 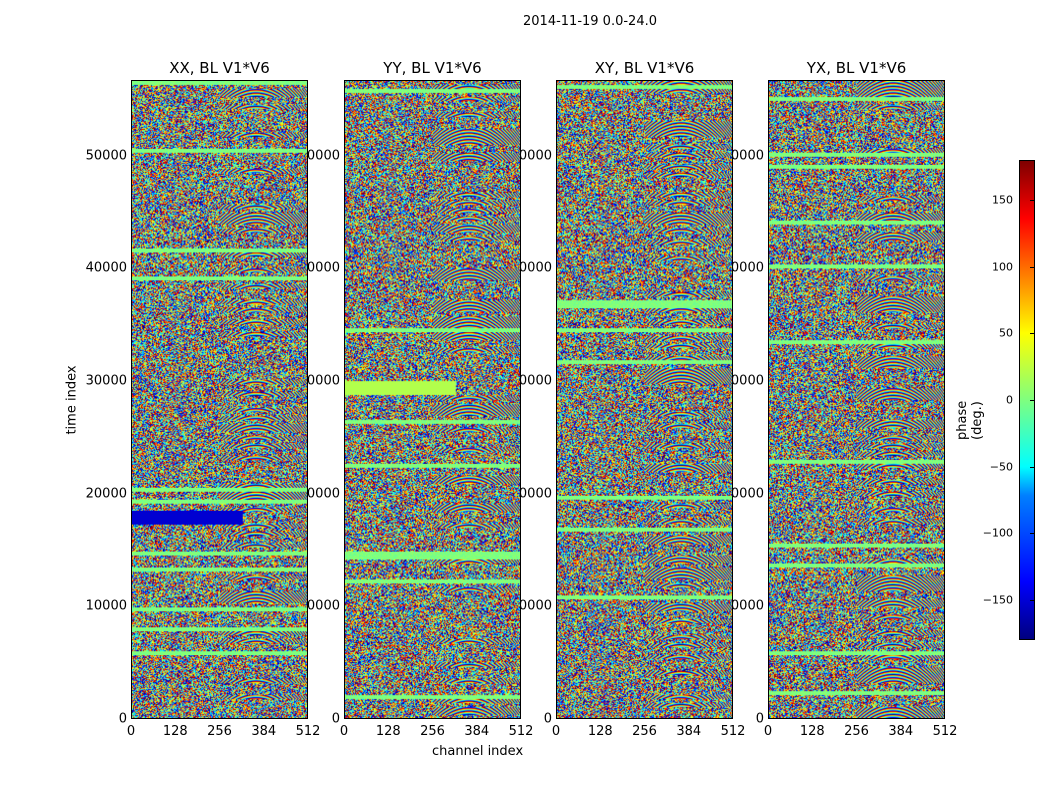 I want to click on y-axis-label: time index, so click(x=72, y=400).